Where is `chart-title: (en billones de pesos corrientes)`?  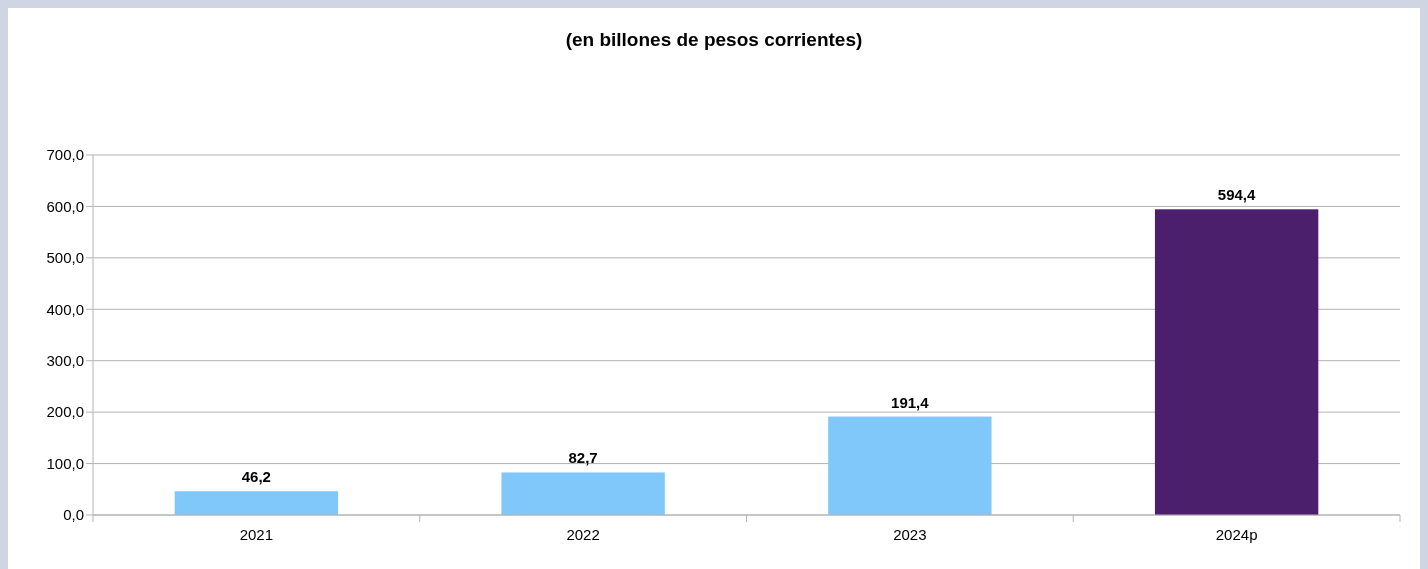 chart-title: (en billones de pesos corrientes) is located at coordinates (714, 39).